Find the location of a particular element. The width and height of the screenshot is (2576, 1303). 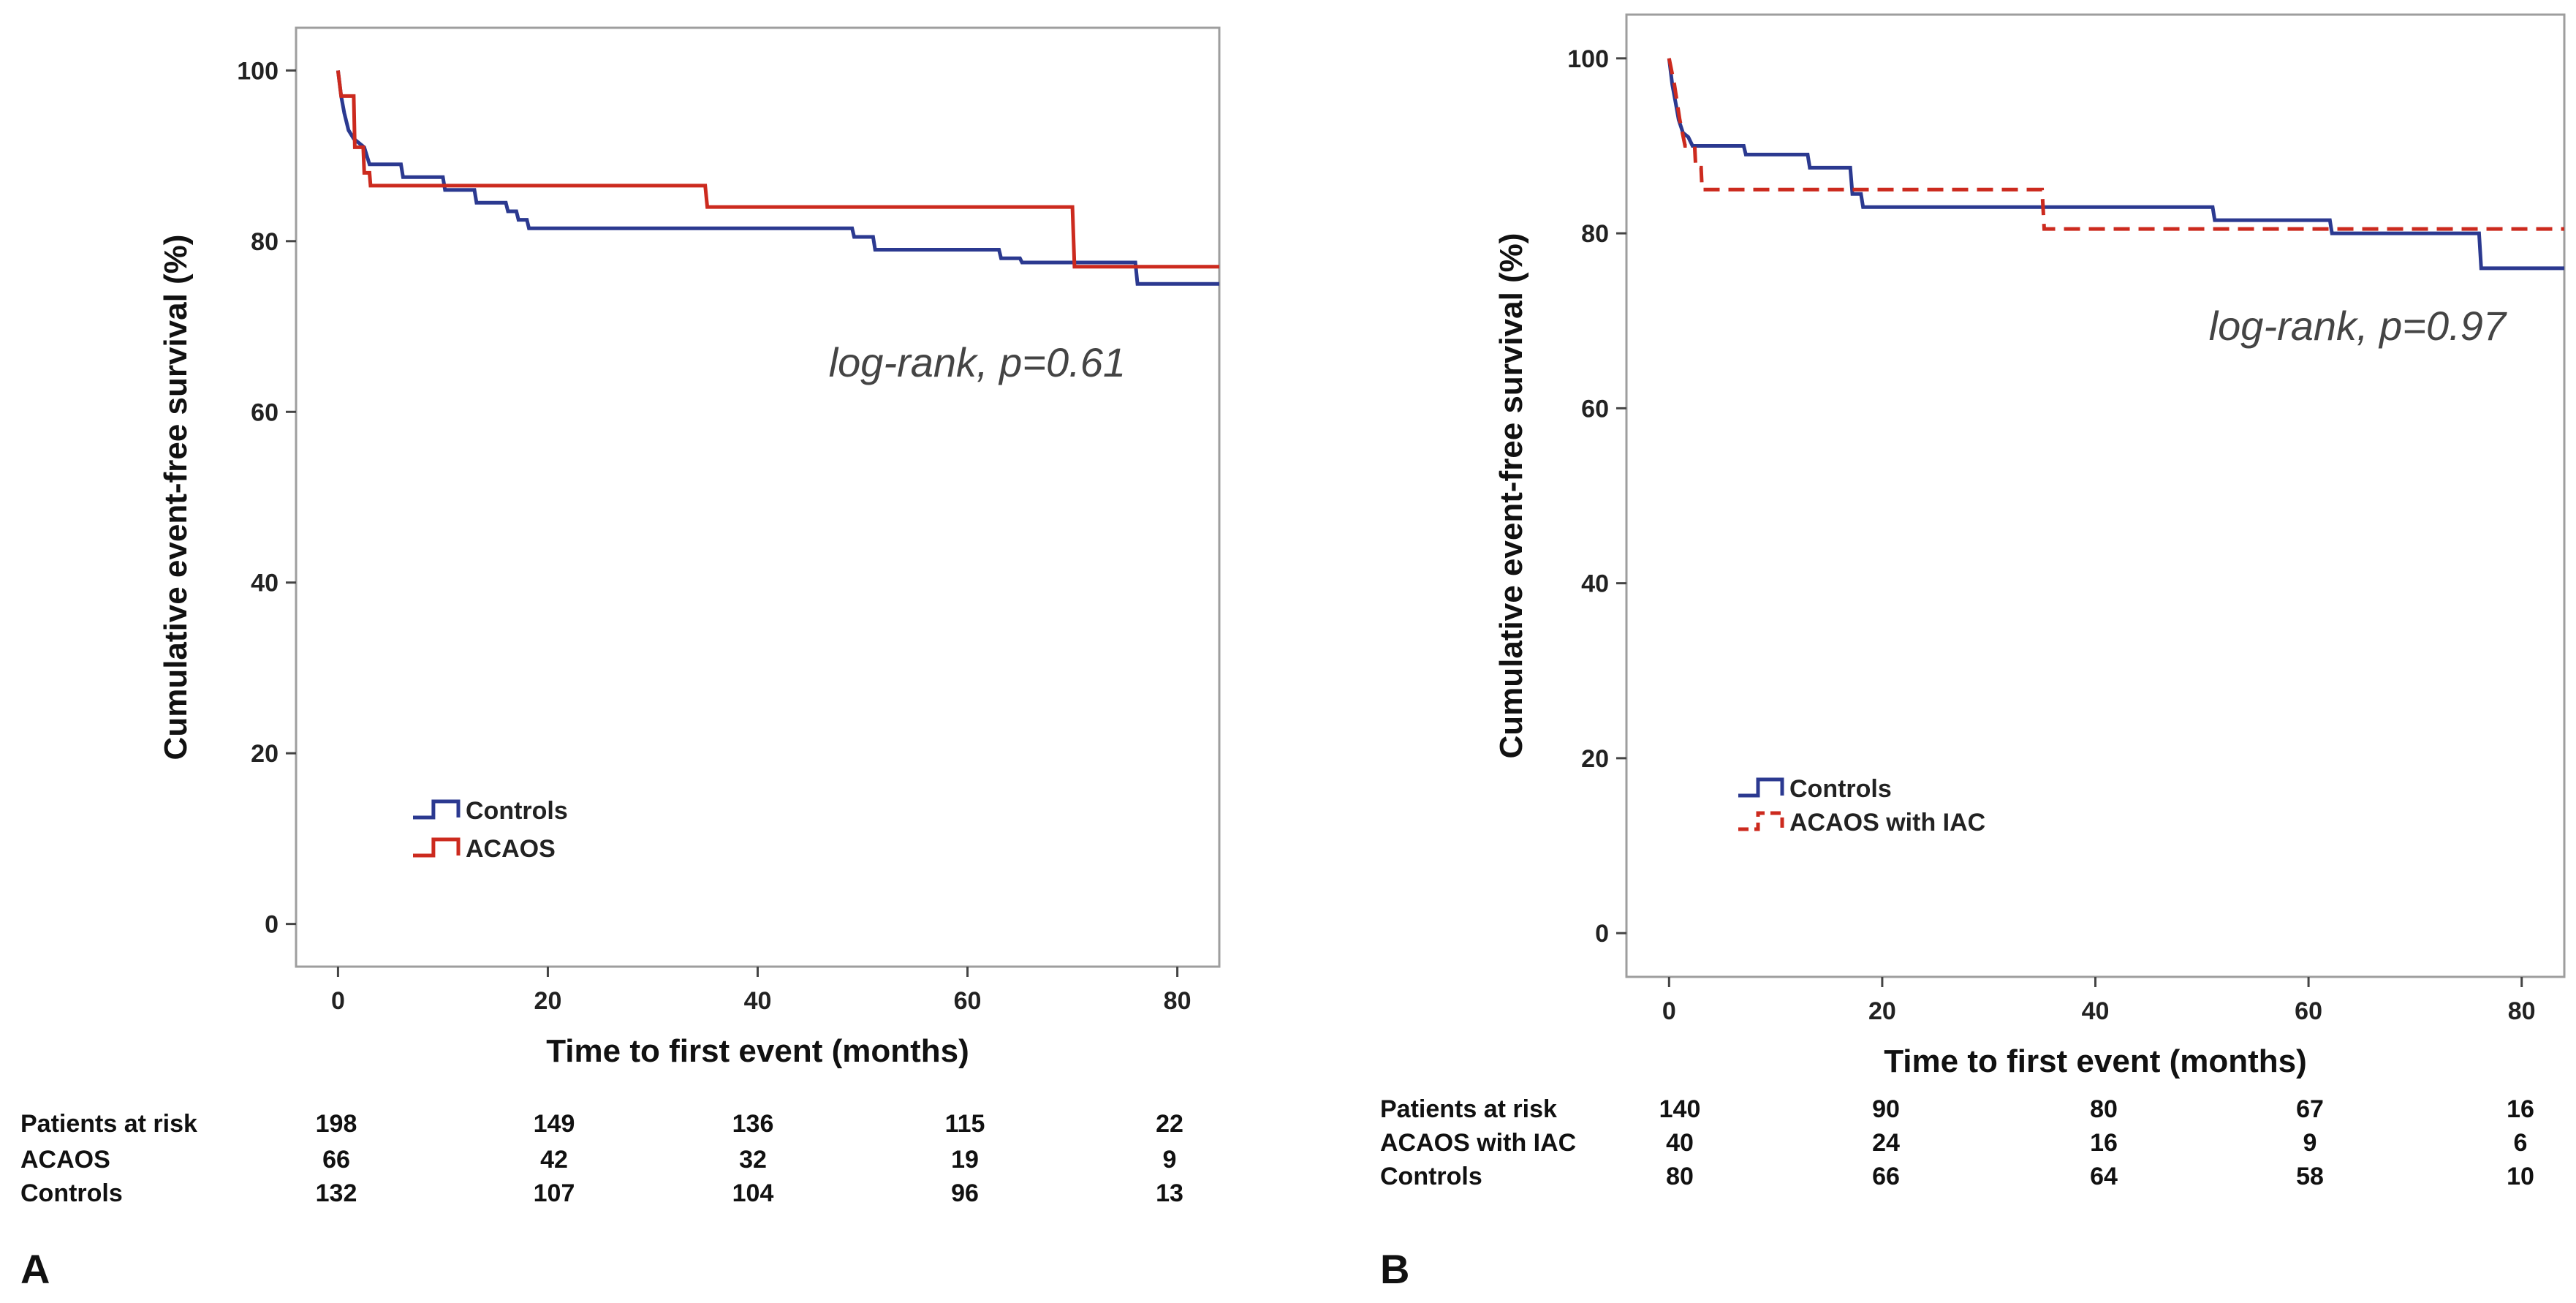

risk-value: 32 is located at coordinates (753, 1160).